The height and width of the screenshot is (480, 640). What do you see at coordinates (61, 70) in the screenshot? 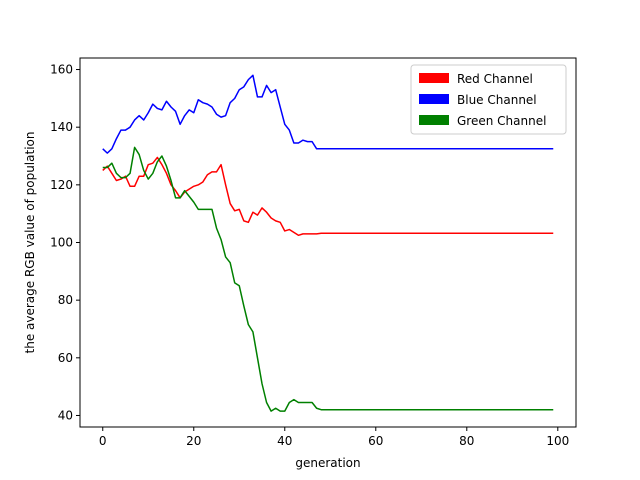
I see `y-tick-label: 160` at bounding box center [61, 70].